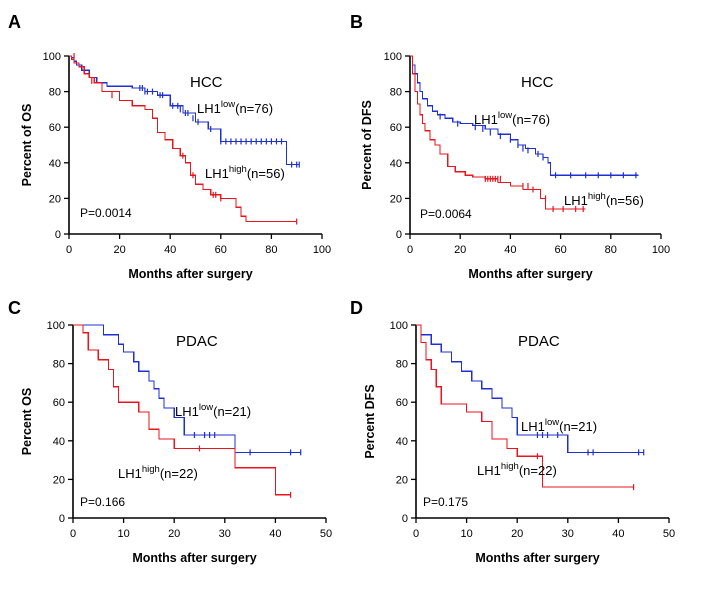  I want to click on p-value: P=0.0014, so click(106, 213).